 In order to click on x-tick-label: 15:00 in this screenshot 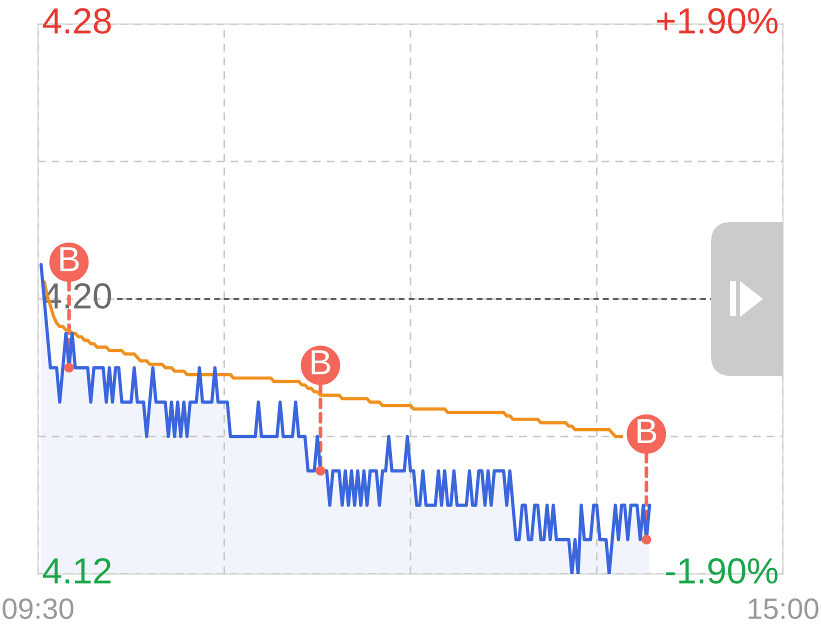, I will do `click(783, 609)`.